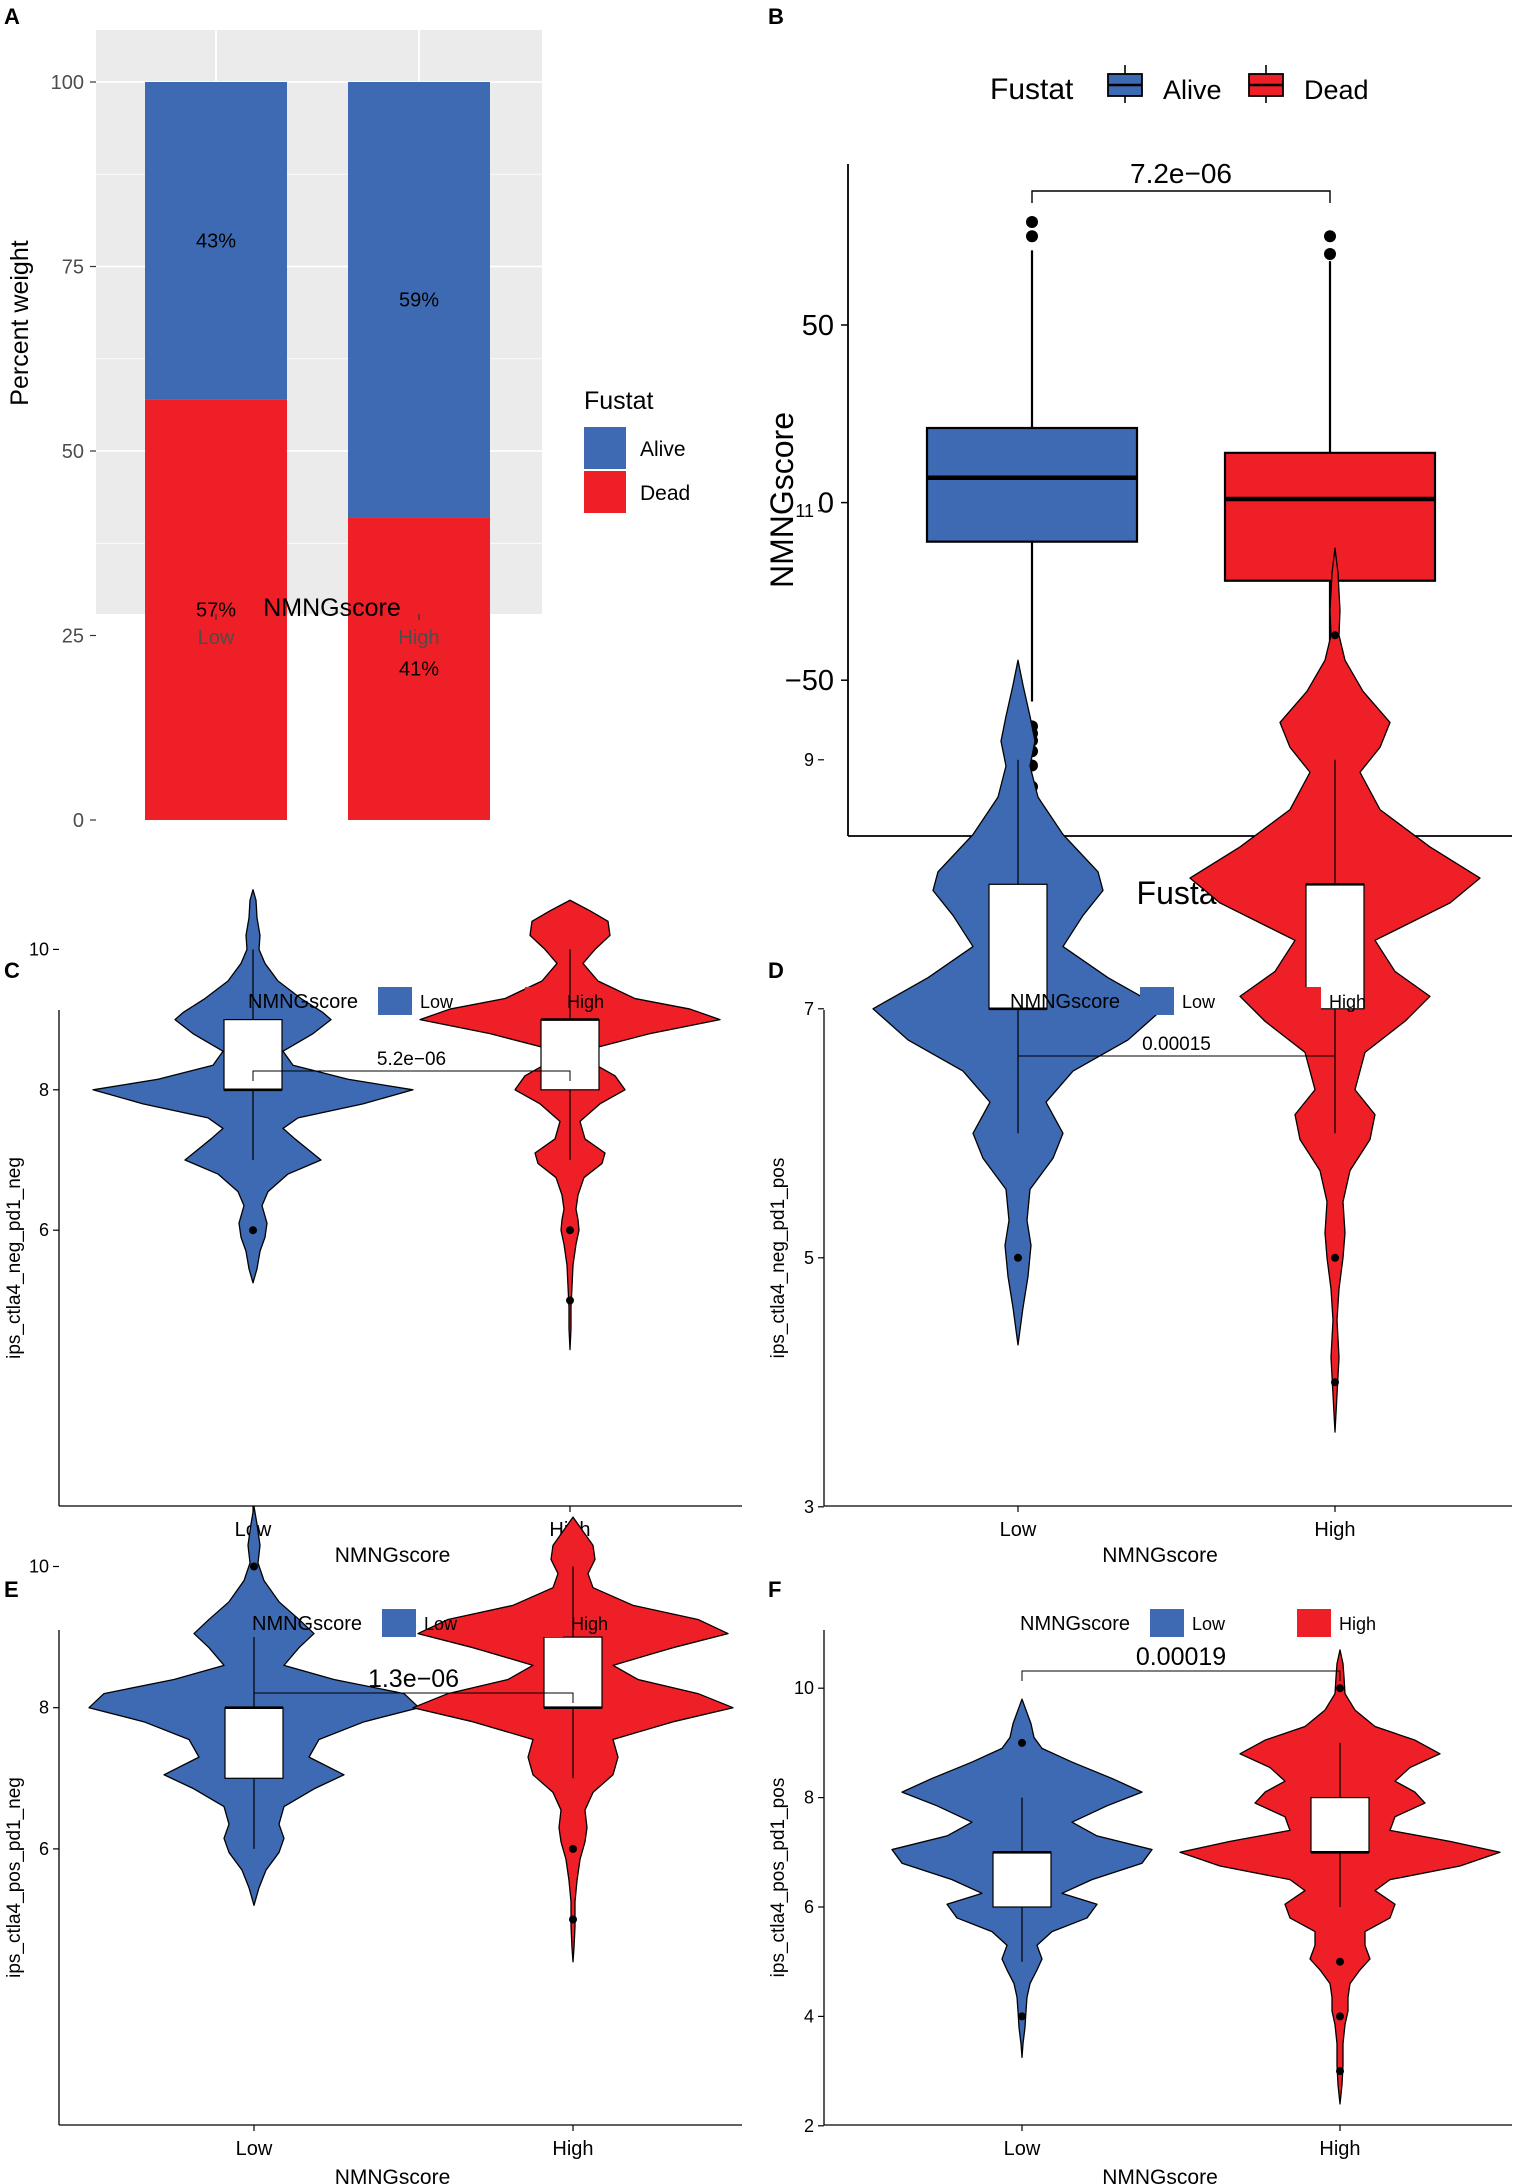 The width and height of the screenshot is (1530, 2184). I want to click on a-label-alive-low: 43%, so click(216, 242).